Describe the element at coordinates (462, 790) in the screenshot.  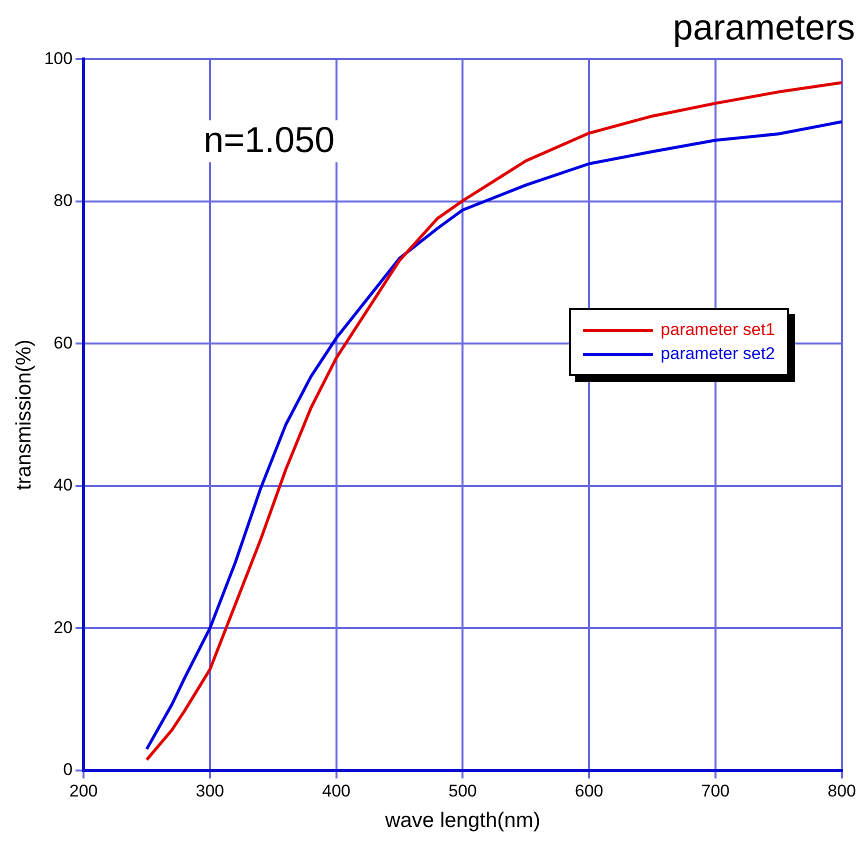
I see `x-tick-label: 500` at that location.